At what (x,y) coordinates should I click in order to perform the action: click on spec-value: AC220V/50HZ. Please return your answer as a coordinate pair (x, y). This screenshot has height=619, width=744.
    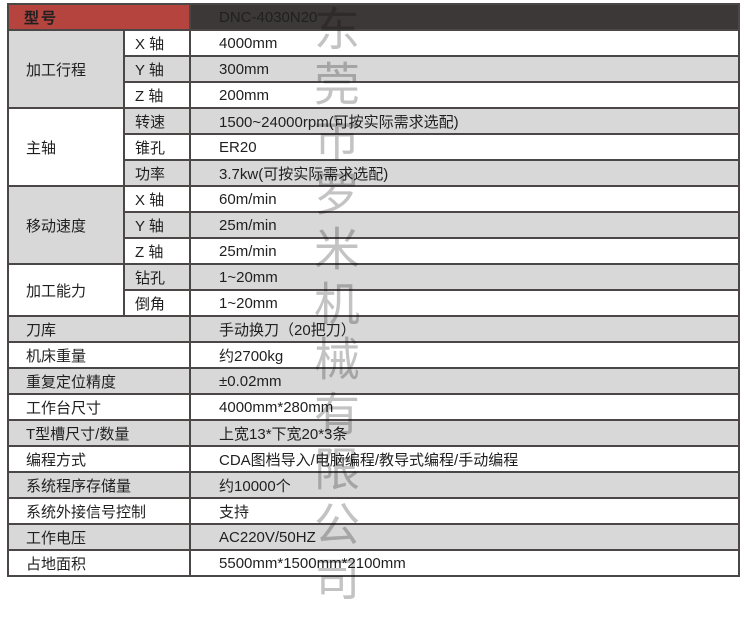
    Looking at the image, I should click on (465, 537).